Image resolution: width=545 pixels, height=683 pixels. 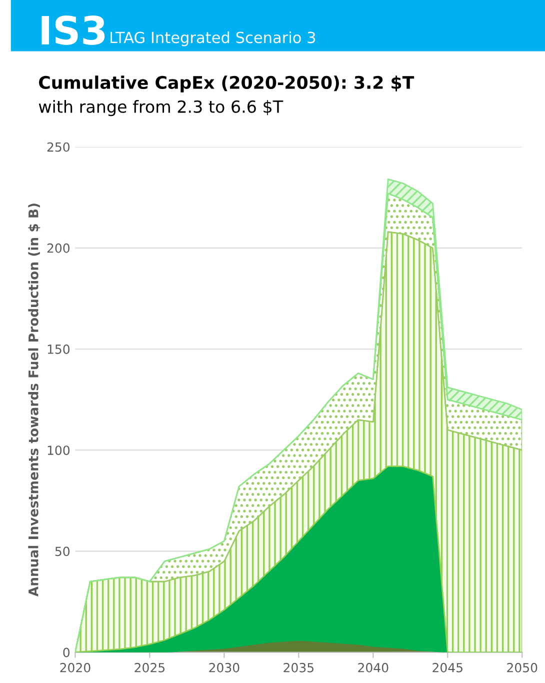 What do you see at coordinates (299, 667) in the screenshot?
I see `x-tick-label: 2035` at bounding box center [299, 667].